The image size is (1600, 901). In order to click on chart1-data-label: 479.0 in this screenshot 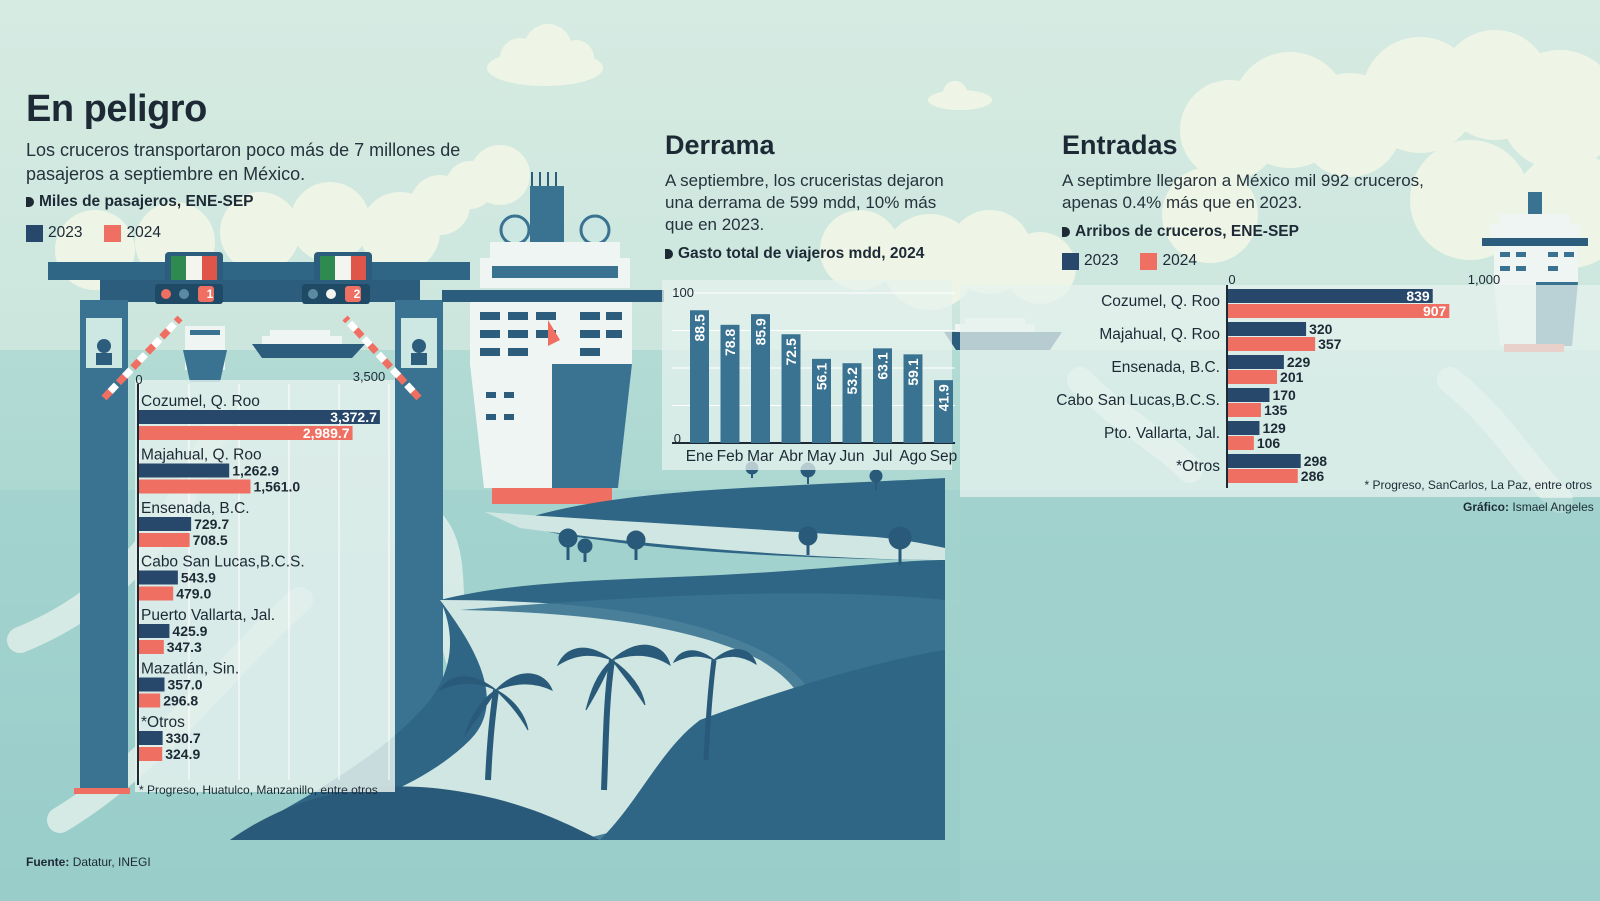, I will do `click(193, 594)`.